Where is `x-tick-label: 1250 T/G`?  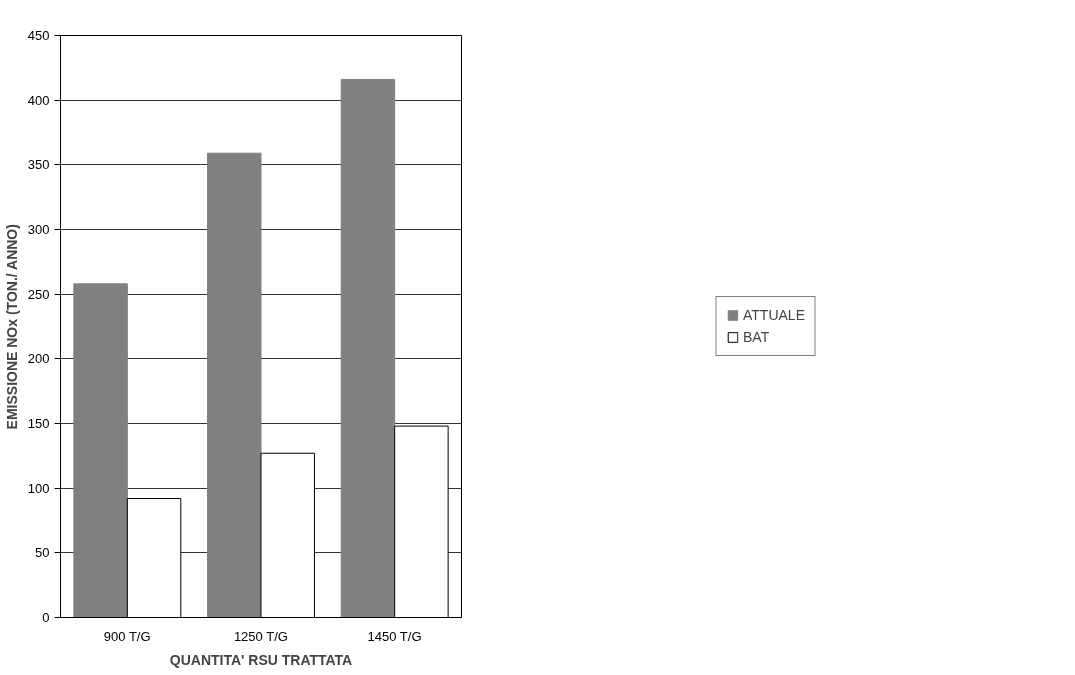
x-tick-label: 1250 T/G is located at coordinates (260, 636).